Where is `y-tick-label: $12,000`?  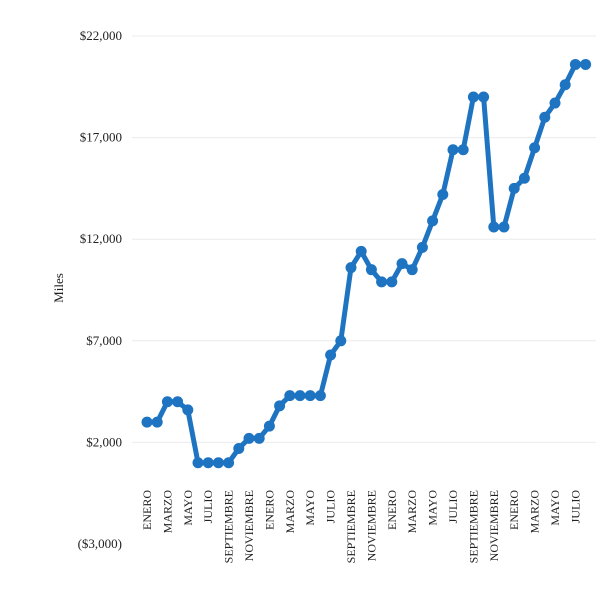
y-tick-label: $12,000 is located at coordinates (101, 238).